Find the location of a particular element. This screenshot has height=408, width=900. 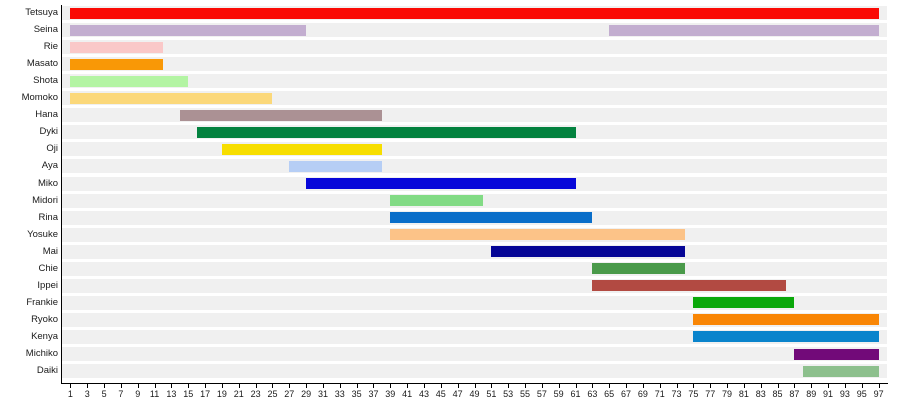

row-label-tetsuya: Tetsuya is located at coordinates (41, 12).